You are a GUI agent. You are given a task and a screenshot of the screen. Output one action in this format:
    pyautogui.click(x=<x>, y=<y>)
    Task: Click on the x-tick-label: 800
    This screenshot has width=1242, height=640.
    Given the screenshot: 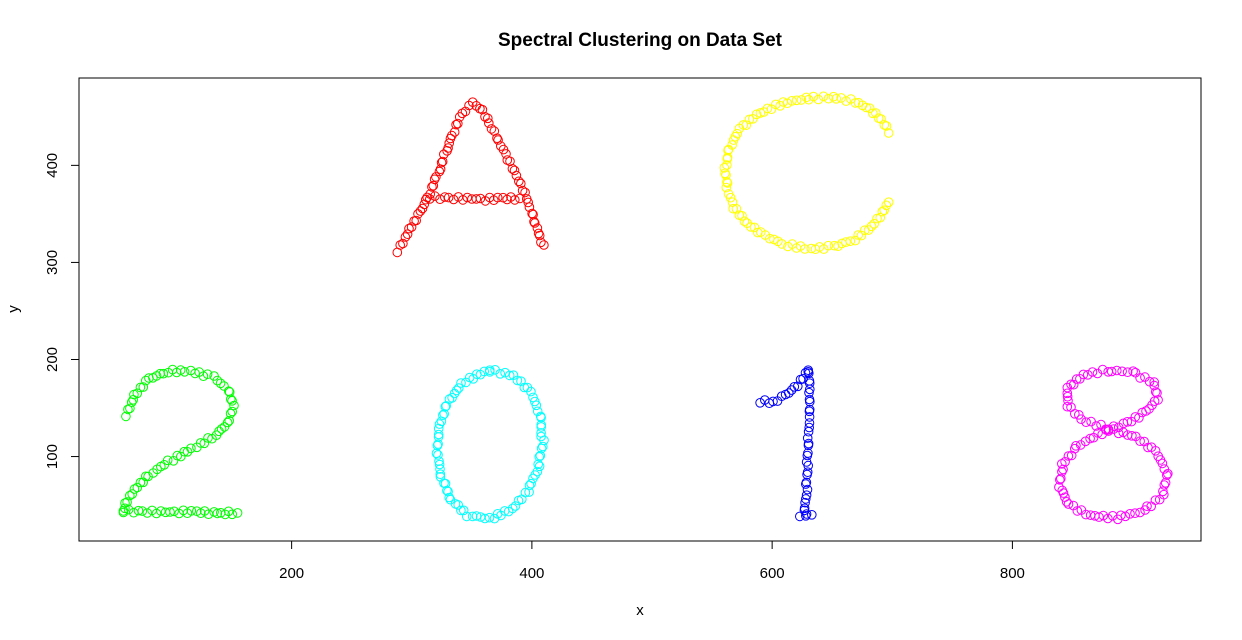 What is the action you would take?
    pyautogui.click(x=1012, y=573)
    